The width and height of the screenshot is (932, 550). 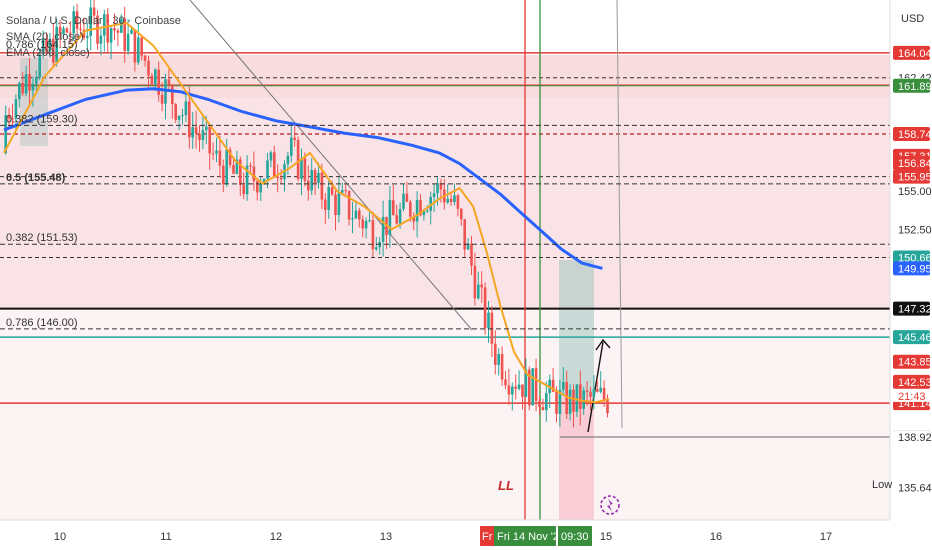 What do you see at coordinates (576, 458) in the screenshot?
I see `red-box-right` at bounding box center [576, 458].